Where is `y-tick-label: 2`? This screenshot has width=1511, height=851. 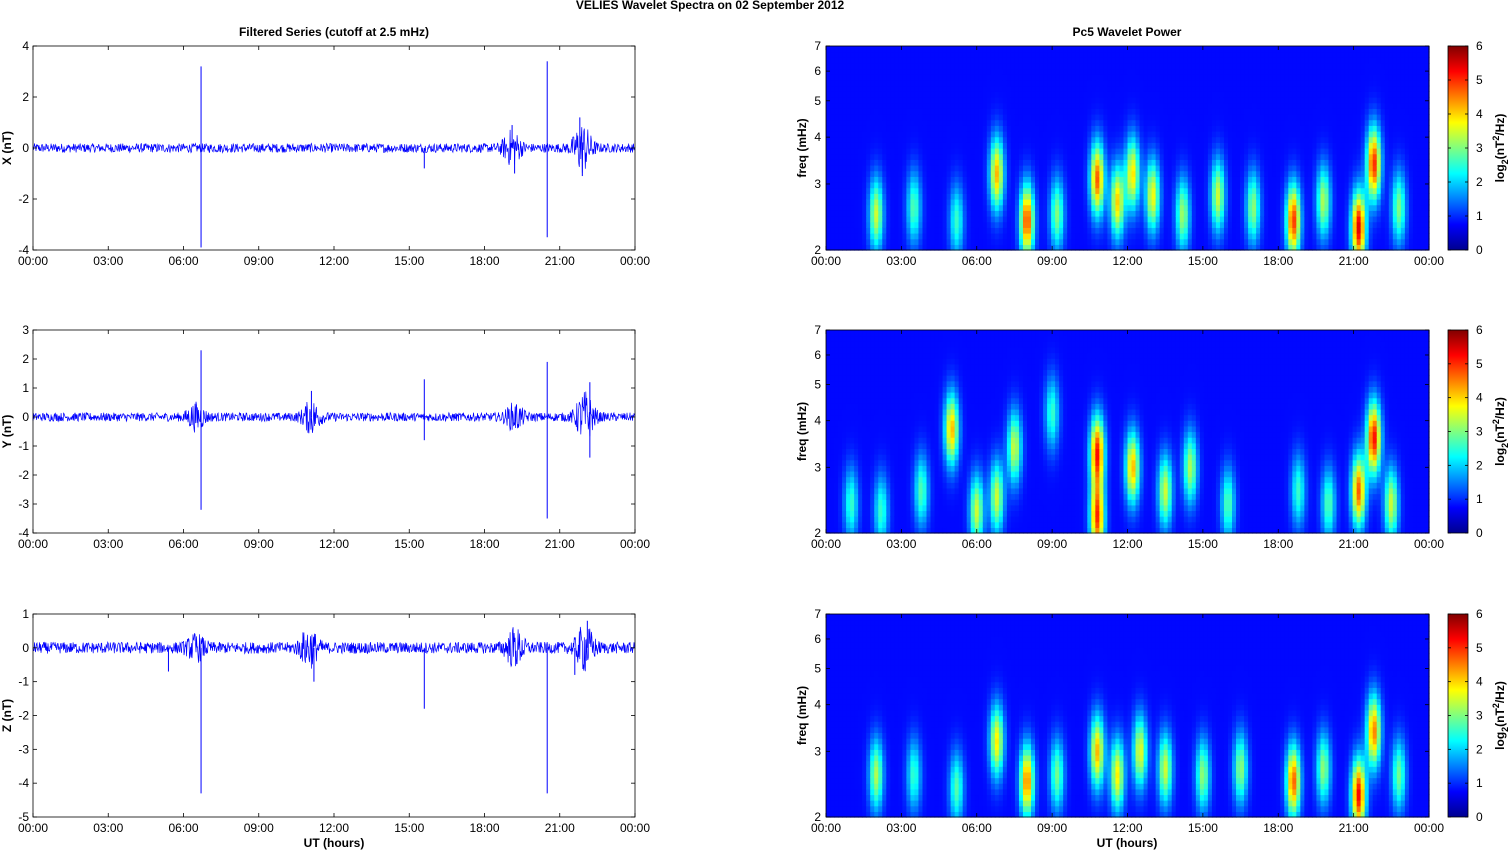 y-tick-label: 2 is located at coordinates (25, 359).